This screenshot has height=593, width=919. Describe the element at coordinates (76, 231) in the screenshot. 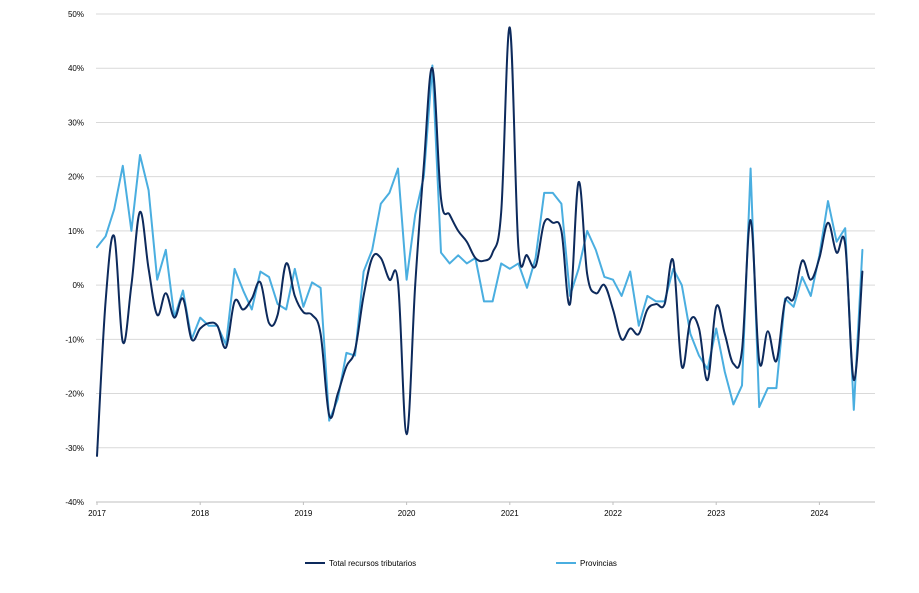

I see `y-tick-label: 10%` at that location.